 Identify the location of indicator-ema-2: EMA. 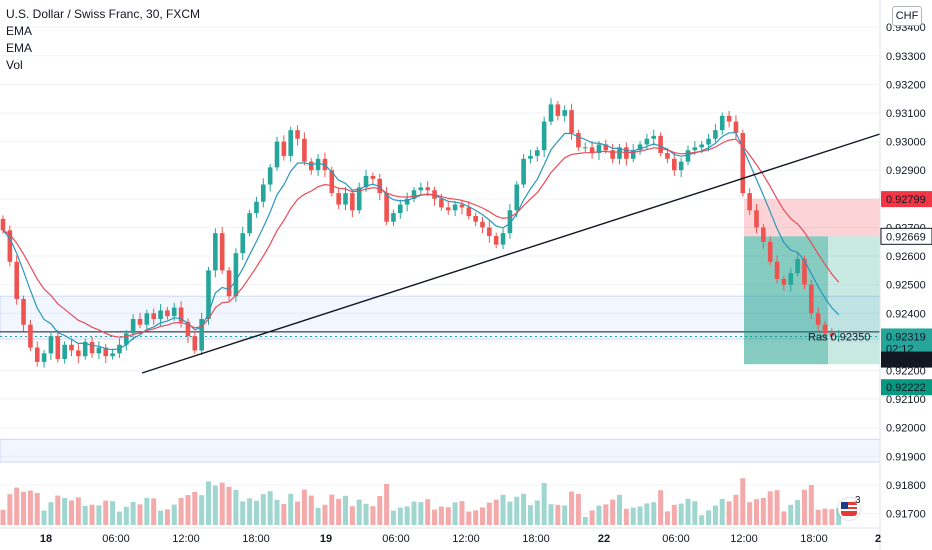
(19, 48).